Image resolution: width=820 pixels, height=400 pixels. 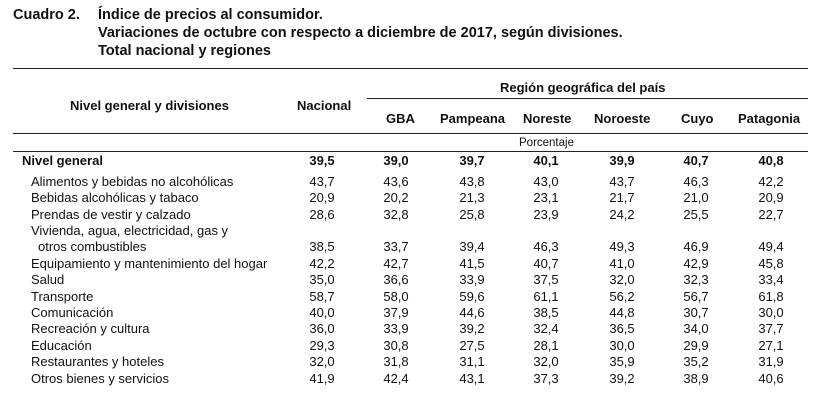 I want to click on region-group-rule, so click(x=587, y=98).